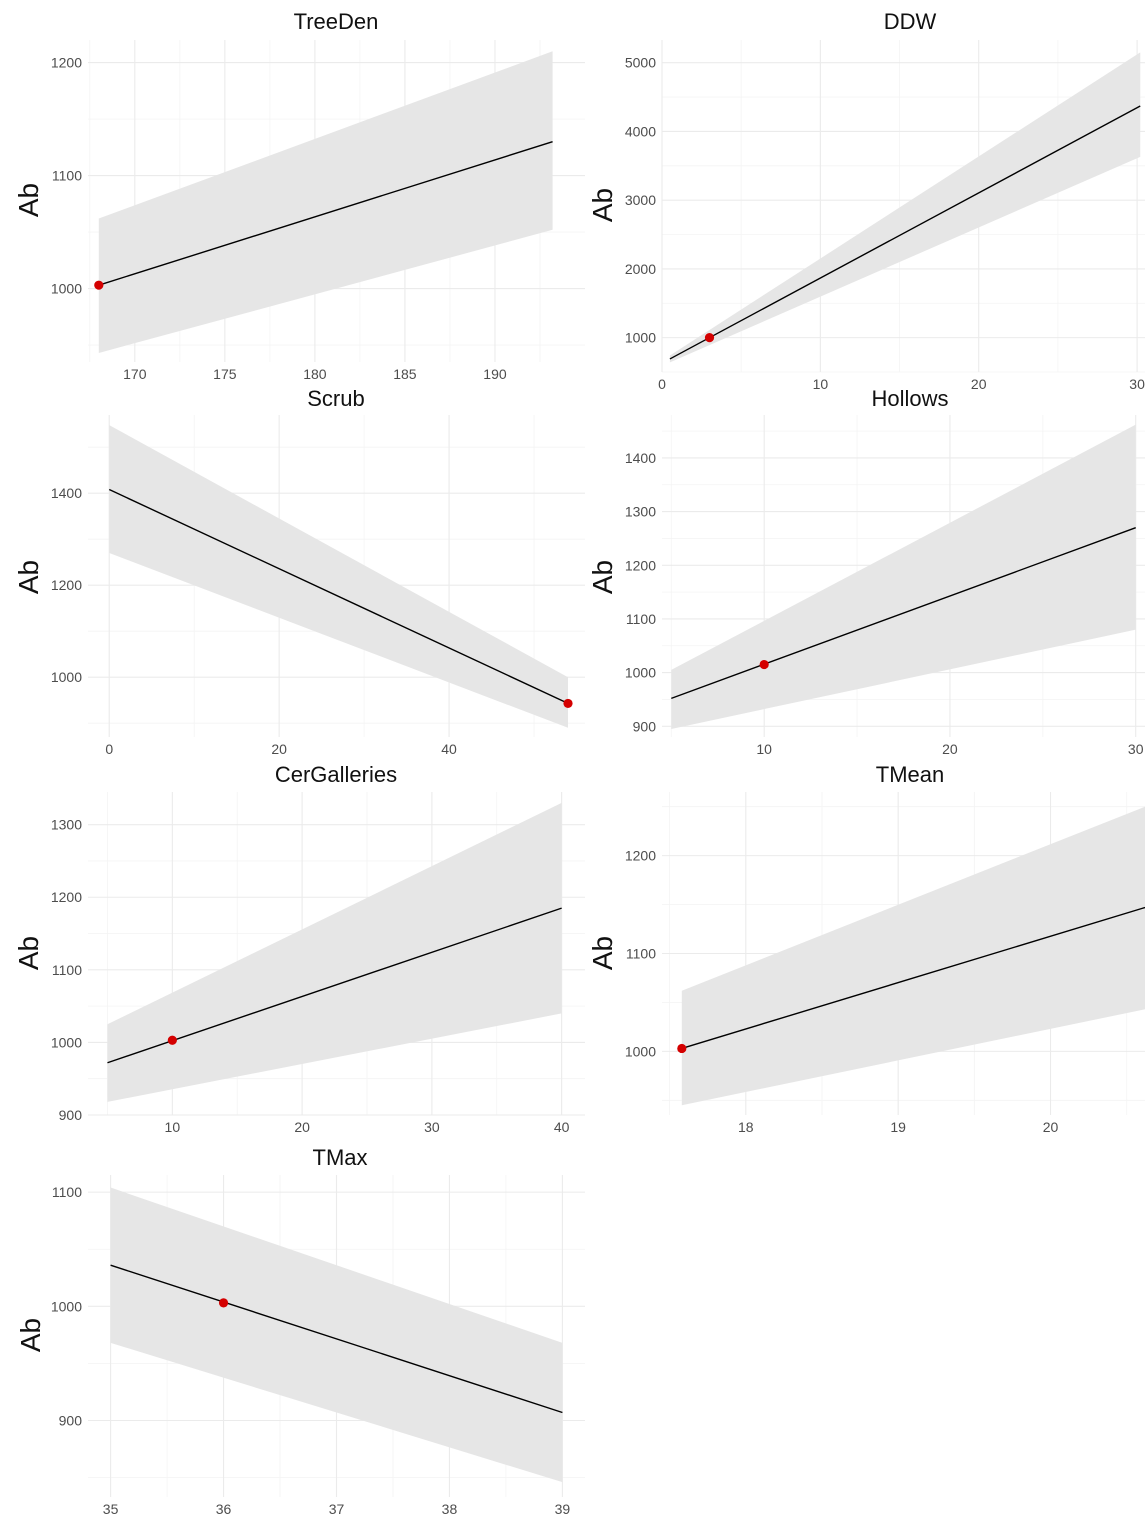 The image size is (1145, 1516). Describe the element at coordinates (910, 774) in the screenshot. I see `panel-title: TMean` at that location.